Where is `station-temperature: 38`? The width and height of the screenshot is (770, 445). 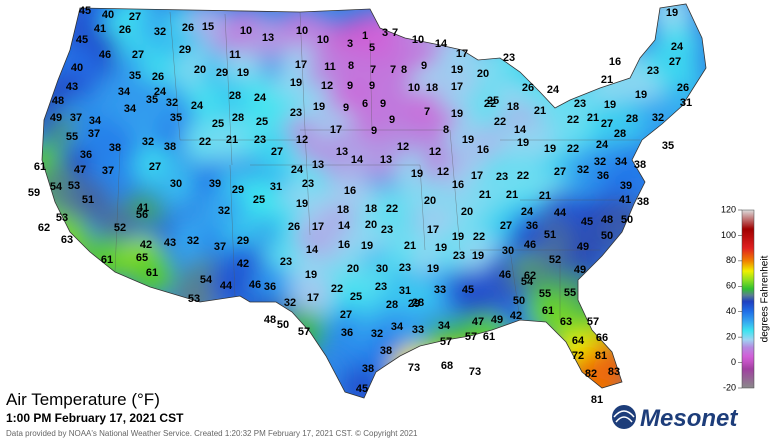 station-temperature: 38 is located at coordinates (643, 202).